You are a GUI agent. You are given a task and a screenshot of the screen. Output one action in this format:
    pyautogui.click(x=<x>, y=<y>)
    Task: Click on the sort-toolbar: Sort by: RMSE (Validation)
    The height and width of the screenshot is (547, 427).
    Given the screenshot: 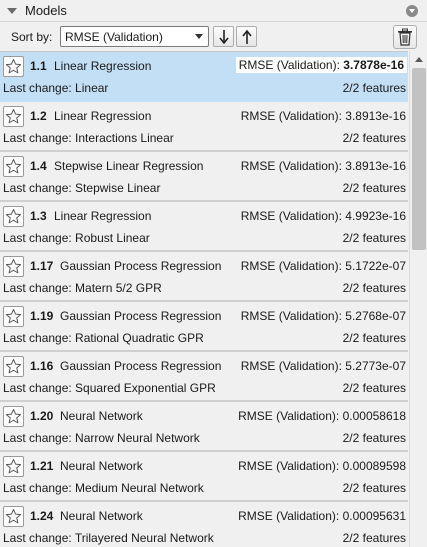 What is the action you would take?
    pyautogui.click(x=213, y=37)
    